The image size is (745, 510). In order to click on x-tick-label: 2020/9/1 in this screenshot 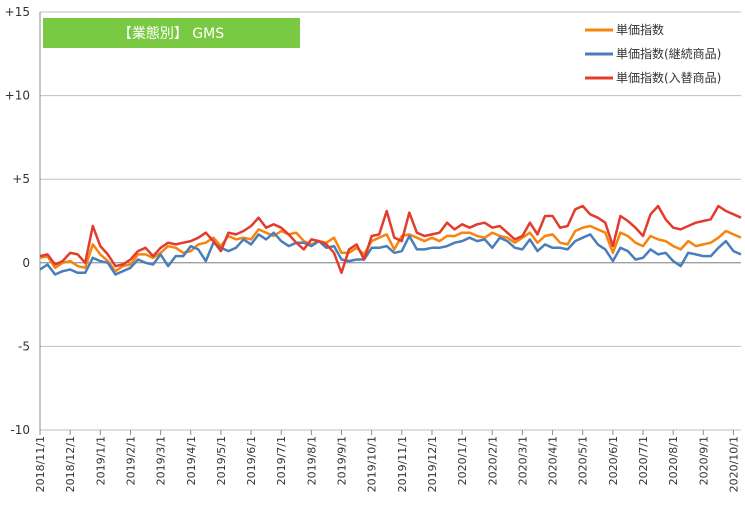, I will do `click(703, 460)`.